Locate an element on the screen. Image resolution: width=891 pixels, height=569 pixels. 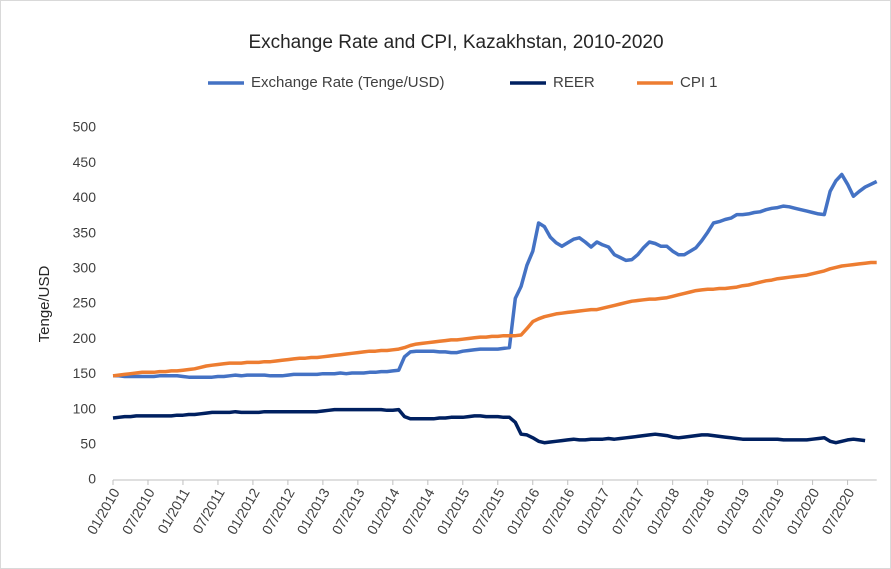
legend-label: CPI 1 is located at coordinates (699, 82).